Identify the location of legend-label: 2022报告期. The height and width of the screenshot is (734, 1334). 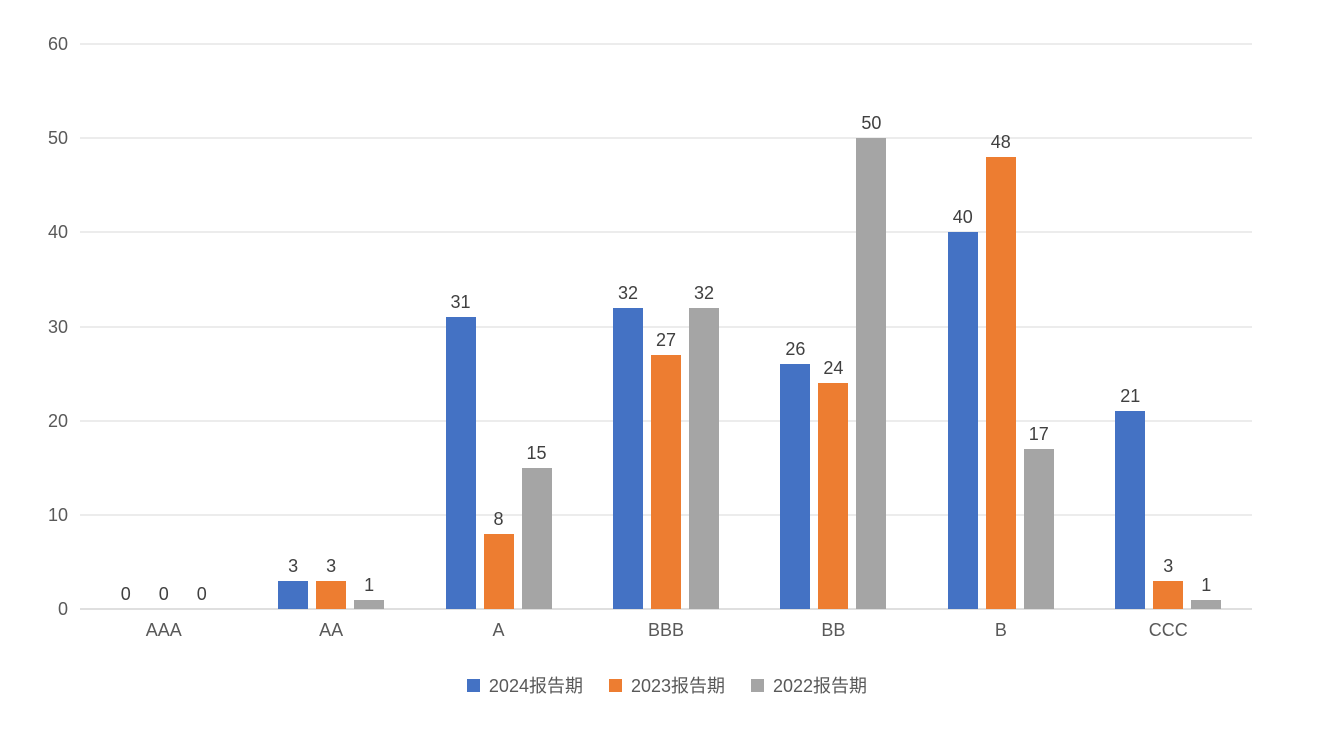
(820, 686).